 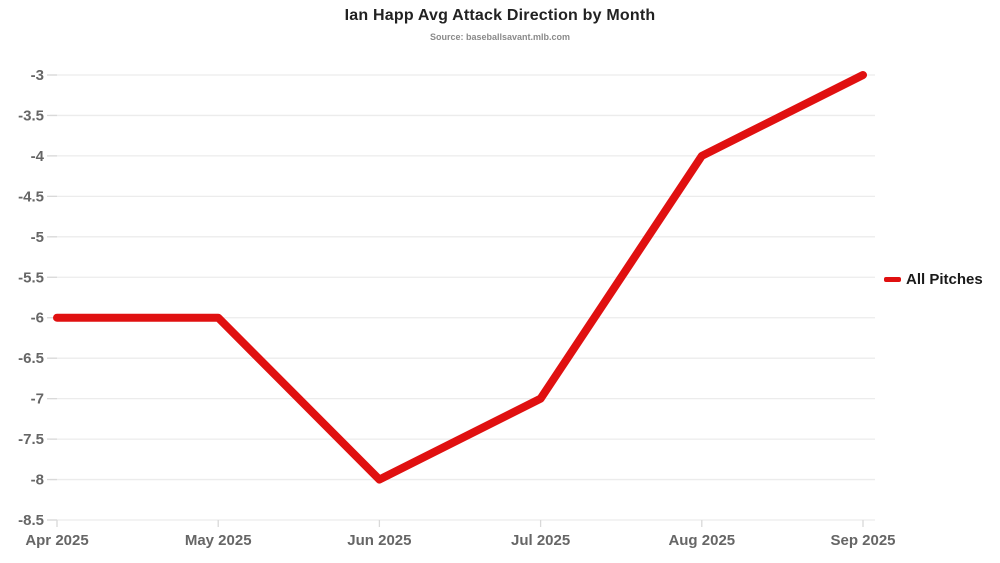 What do you see at coordinates (31, 196) in the screenshot?
I see `y-axis-label: -4.5` at bounding box center [31, 196].